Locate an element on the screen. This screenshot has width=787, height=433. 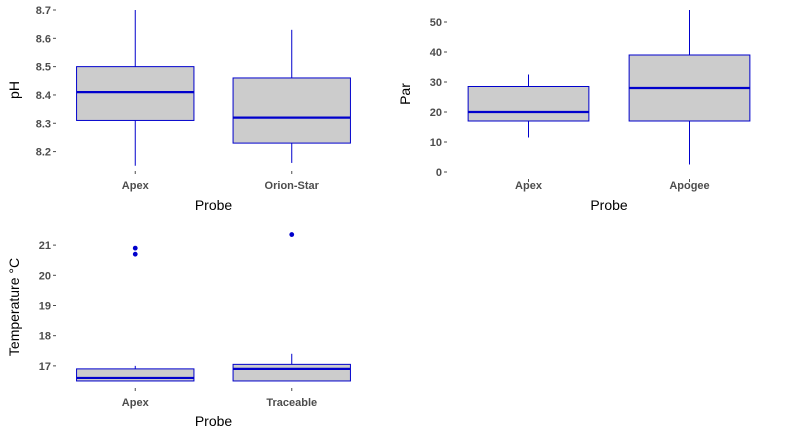
y-tick-label: 40 is located at coordinates (436, 53).